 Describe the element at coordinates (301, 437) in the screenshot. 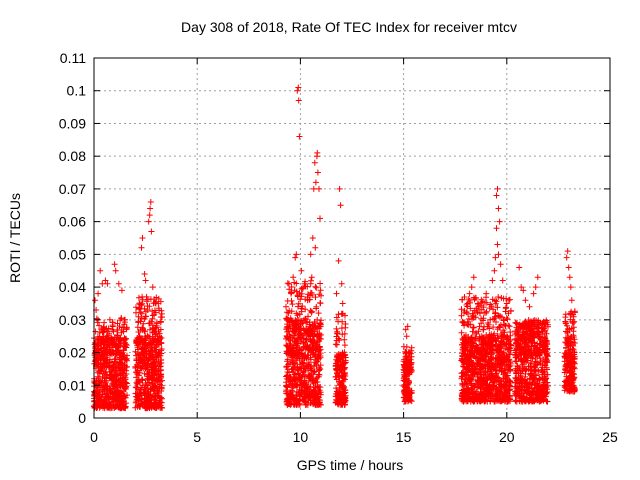

I see `x-tick-label: 10` at that location.